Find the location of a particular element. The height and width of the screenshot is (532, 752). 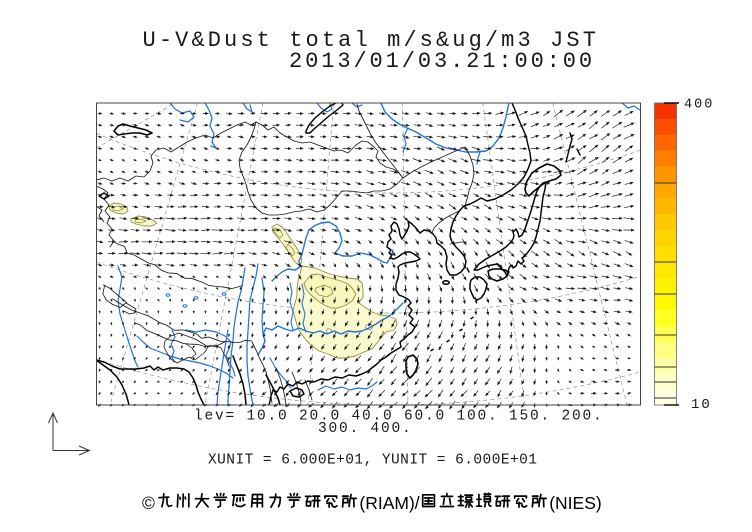

svg-text: 2013/01/03.21:00:00 is located at coordinates (442, 61).